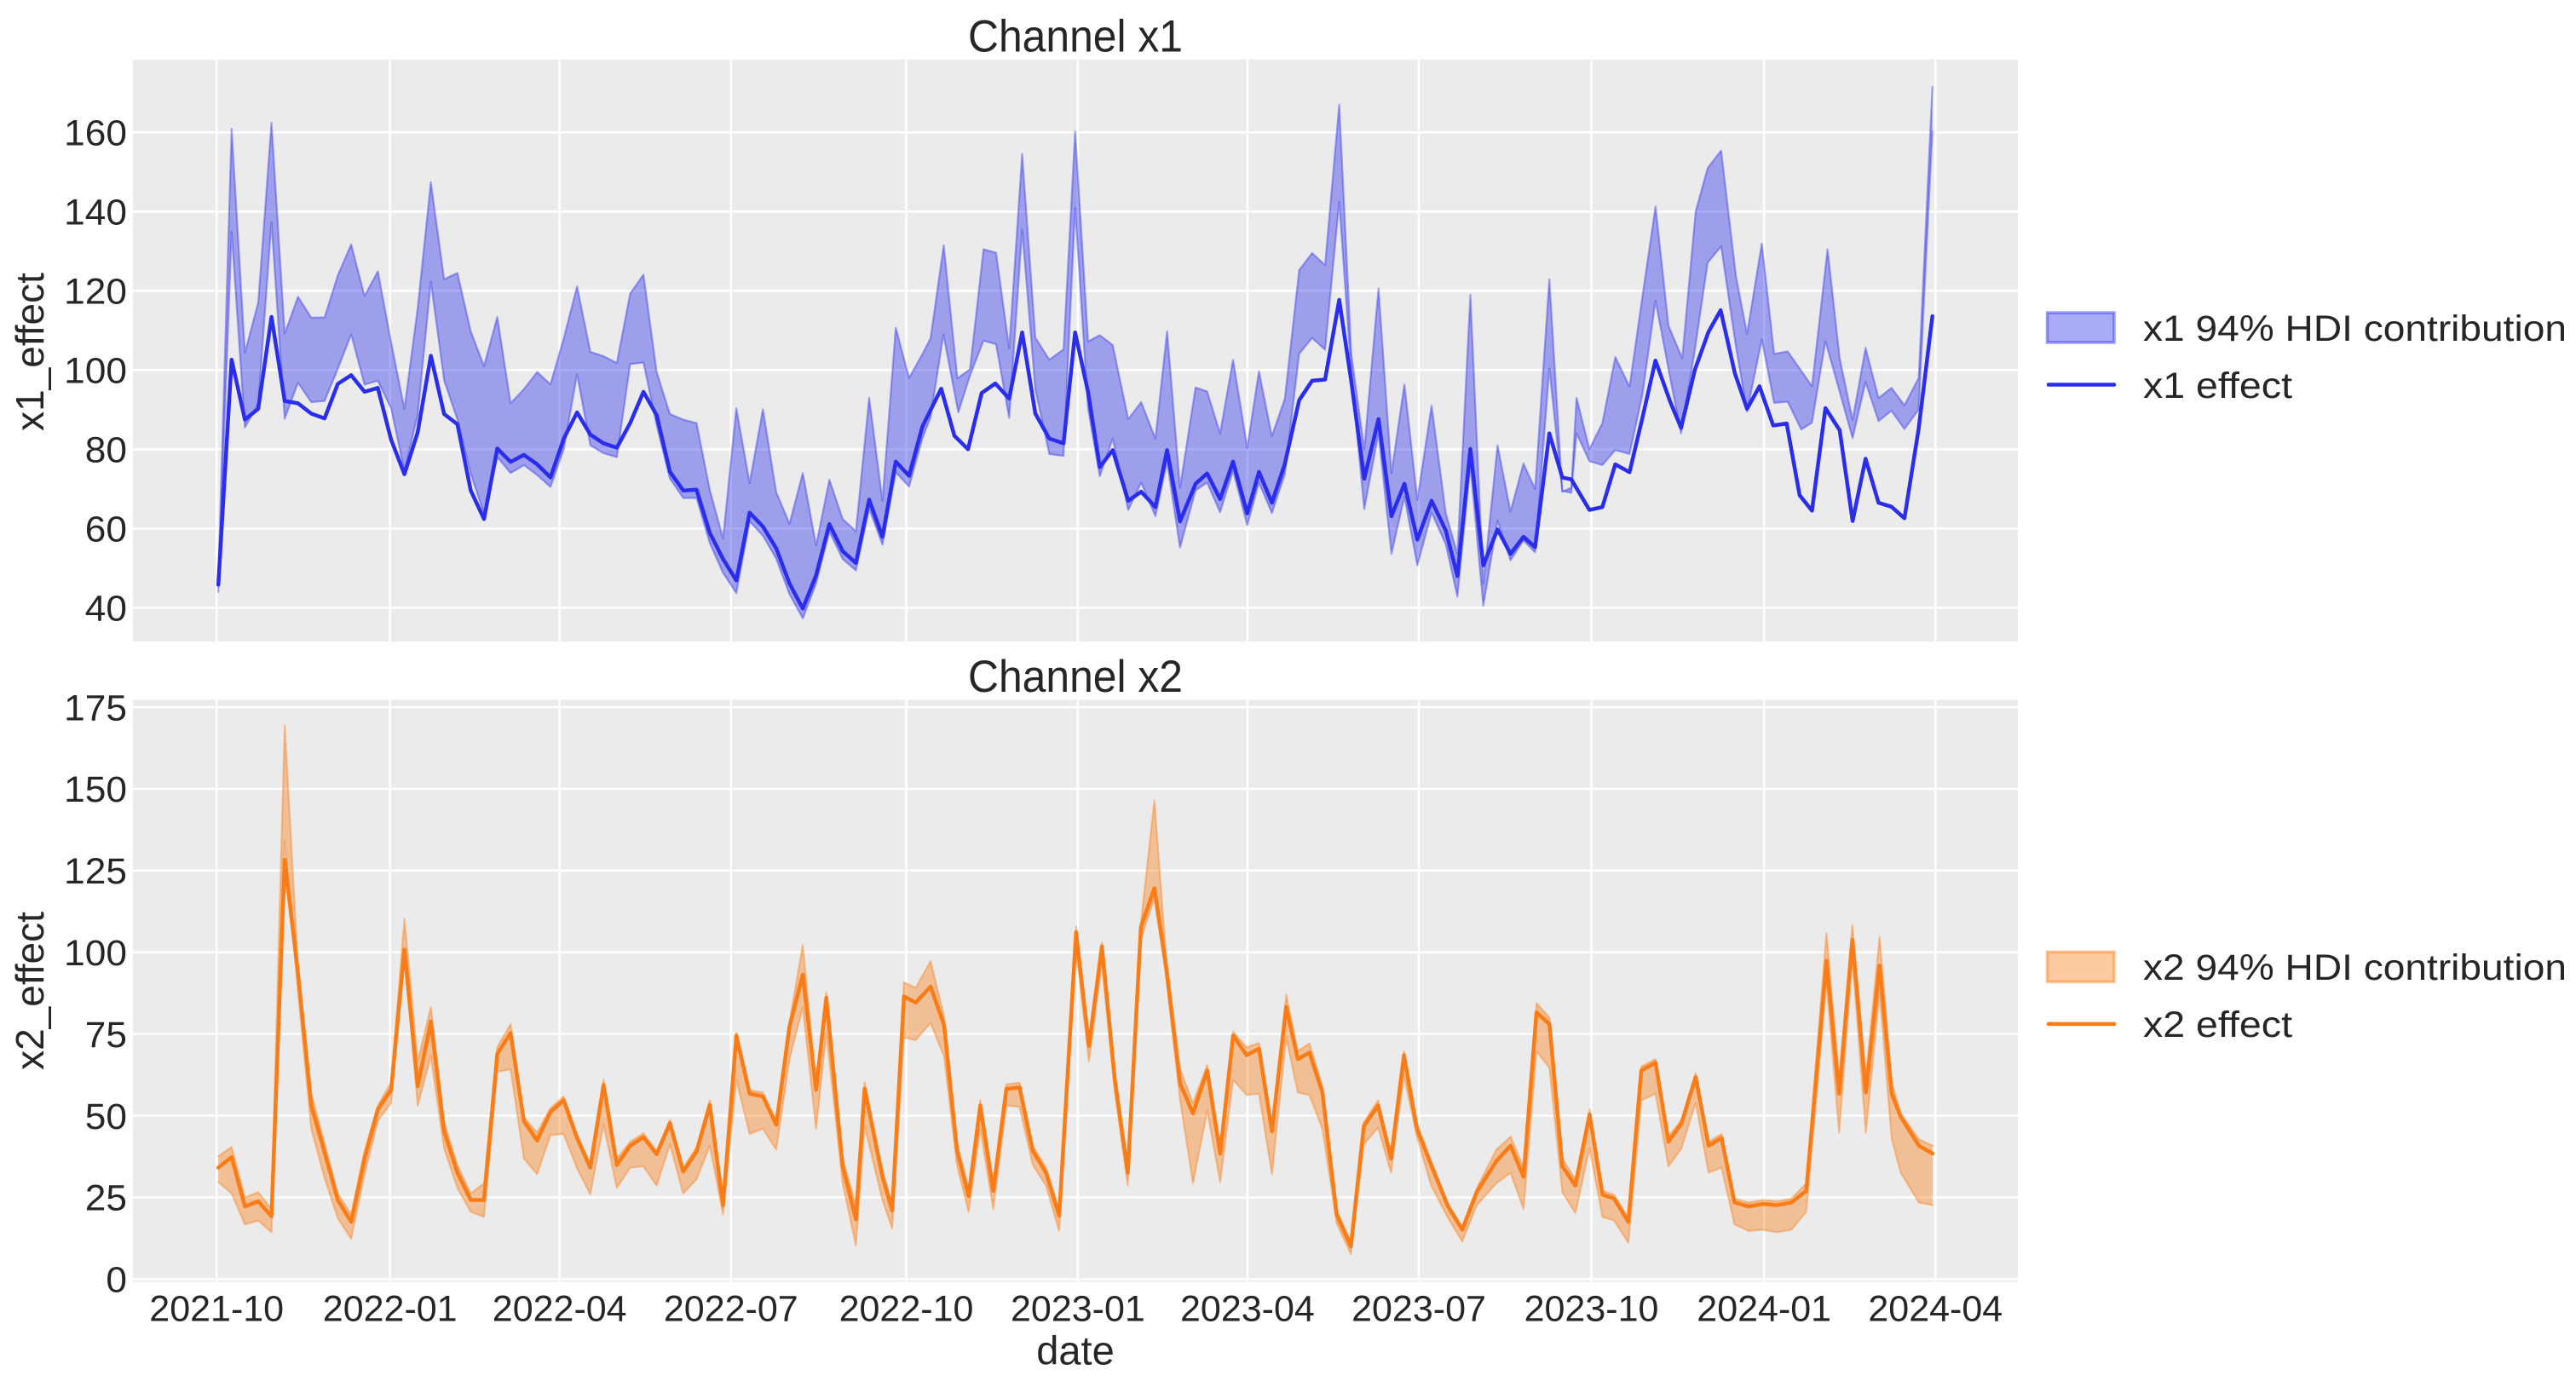 Image resolution: width=2576 pixels, height=1387 pixels. Describe the element at coordinates (95, 292) in the screenshot. I see `svg-text: 120` at that location.